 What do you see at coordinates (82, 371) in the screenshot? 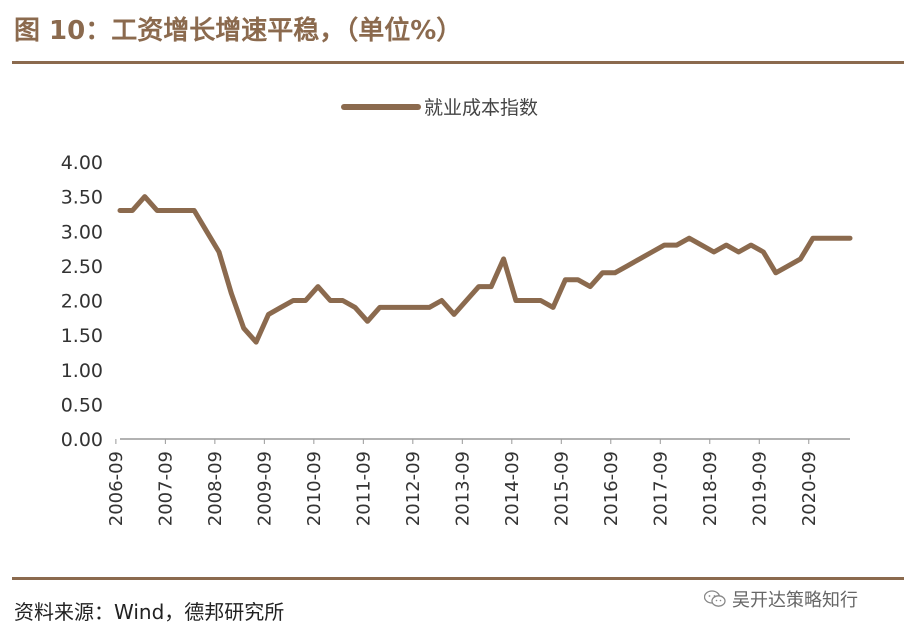
I see `y-tick-label: 1.00` at bounding box center [82, 371].